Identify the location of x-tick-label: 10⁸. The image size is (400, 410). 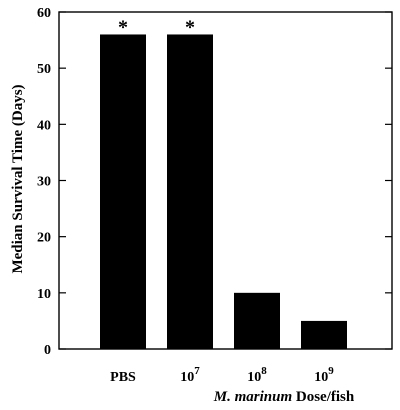
(257, 375).